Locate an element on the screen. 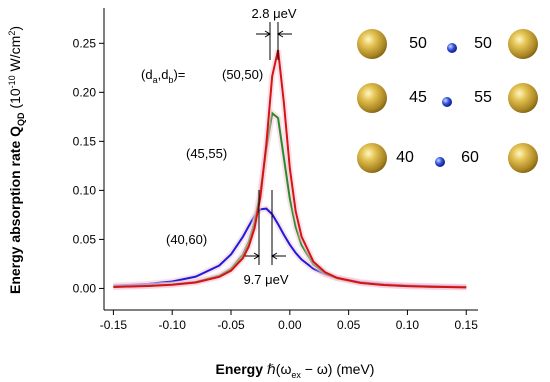 This screenshot has height=382, width=550. series-label: (40,60) is located at coordinates (186, 239).